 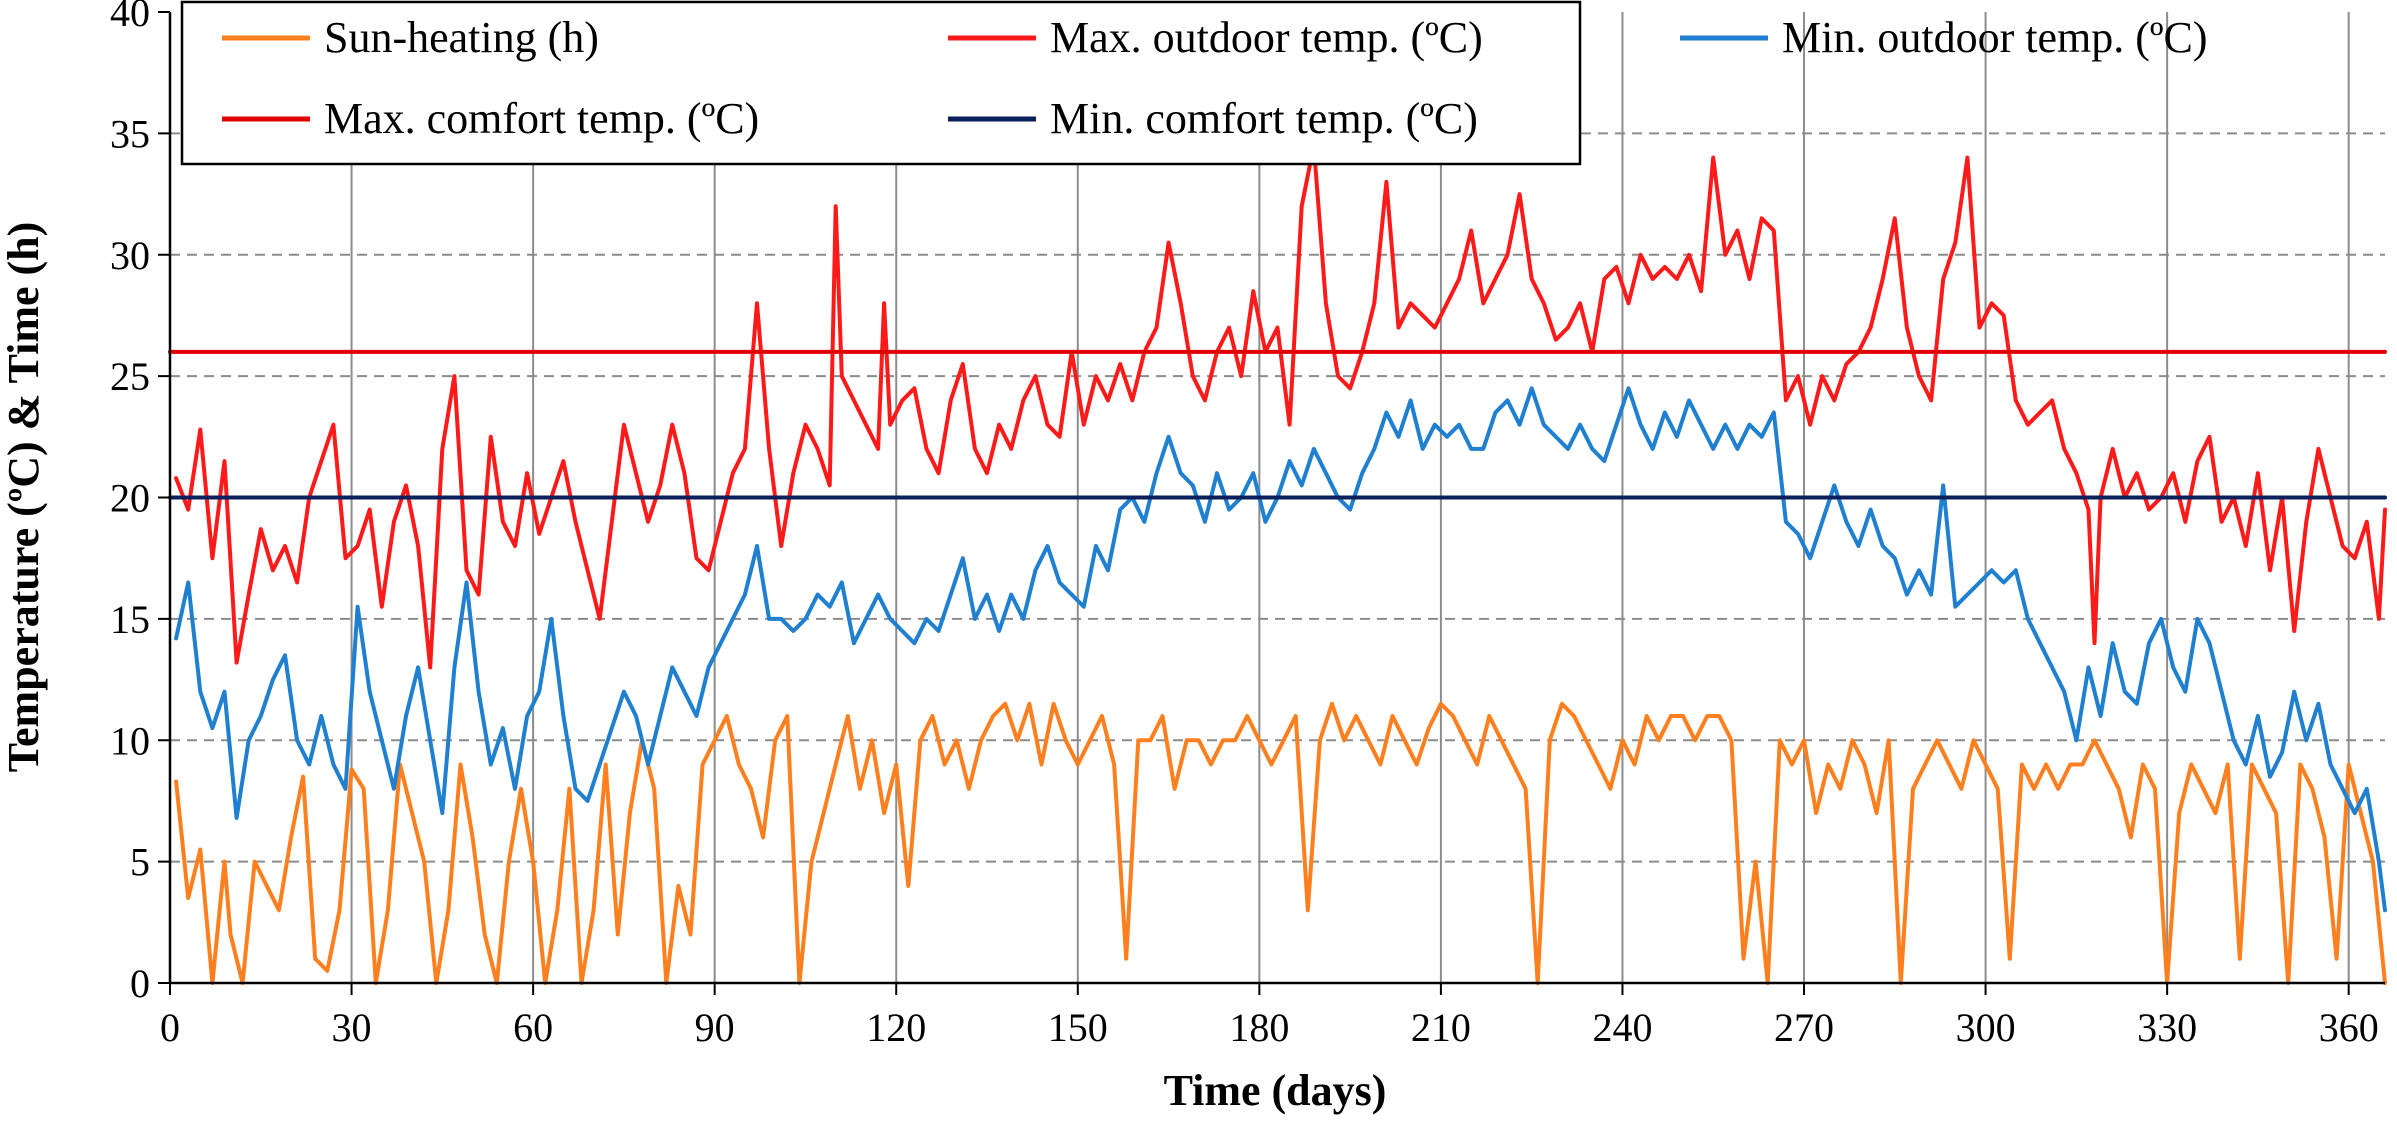 What do you see at coordinates (1995, 37) in the screenshot?
I see `legend-label: Min. outdoor temp. (ºC)` at bounding box center [1995, 37].